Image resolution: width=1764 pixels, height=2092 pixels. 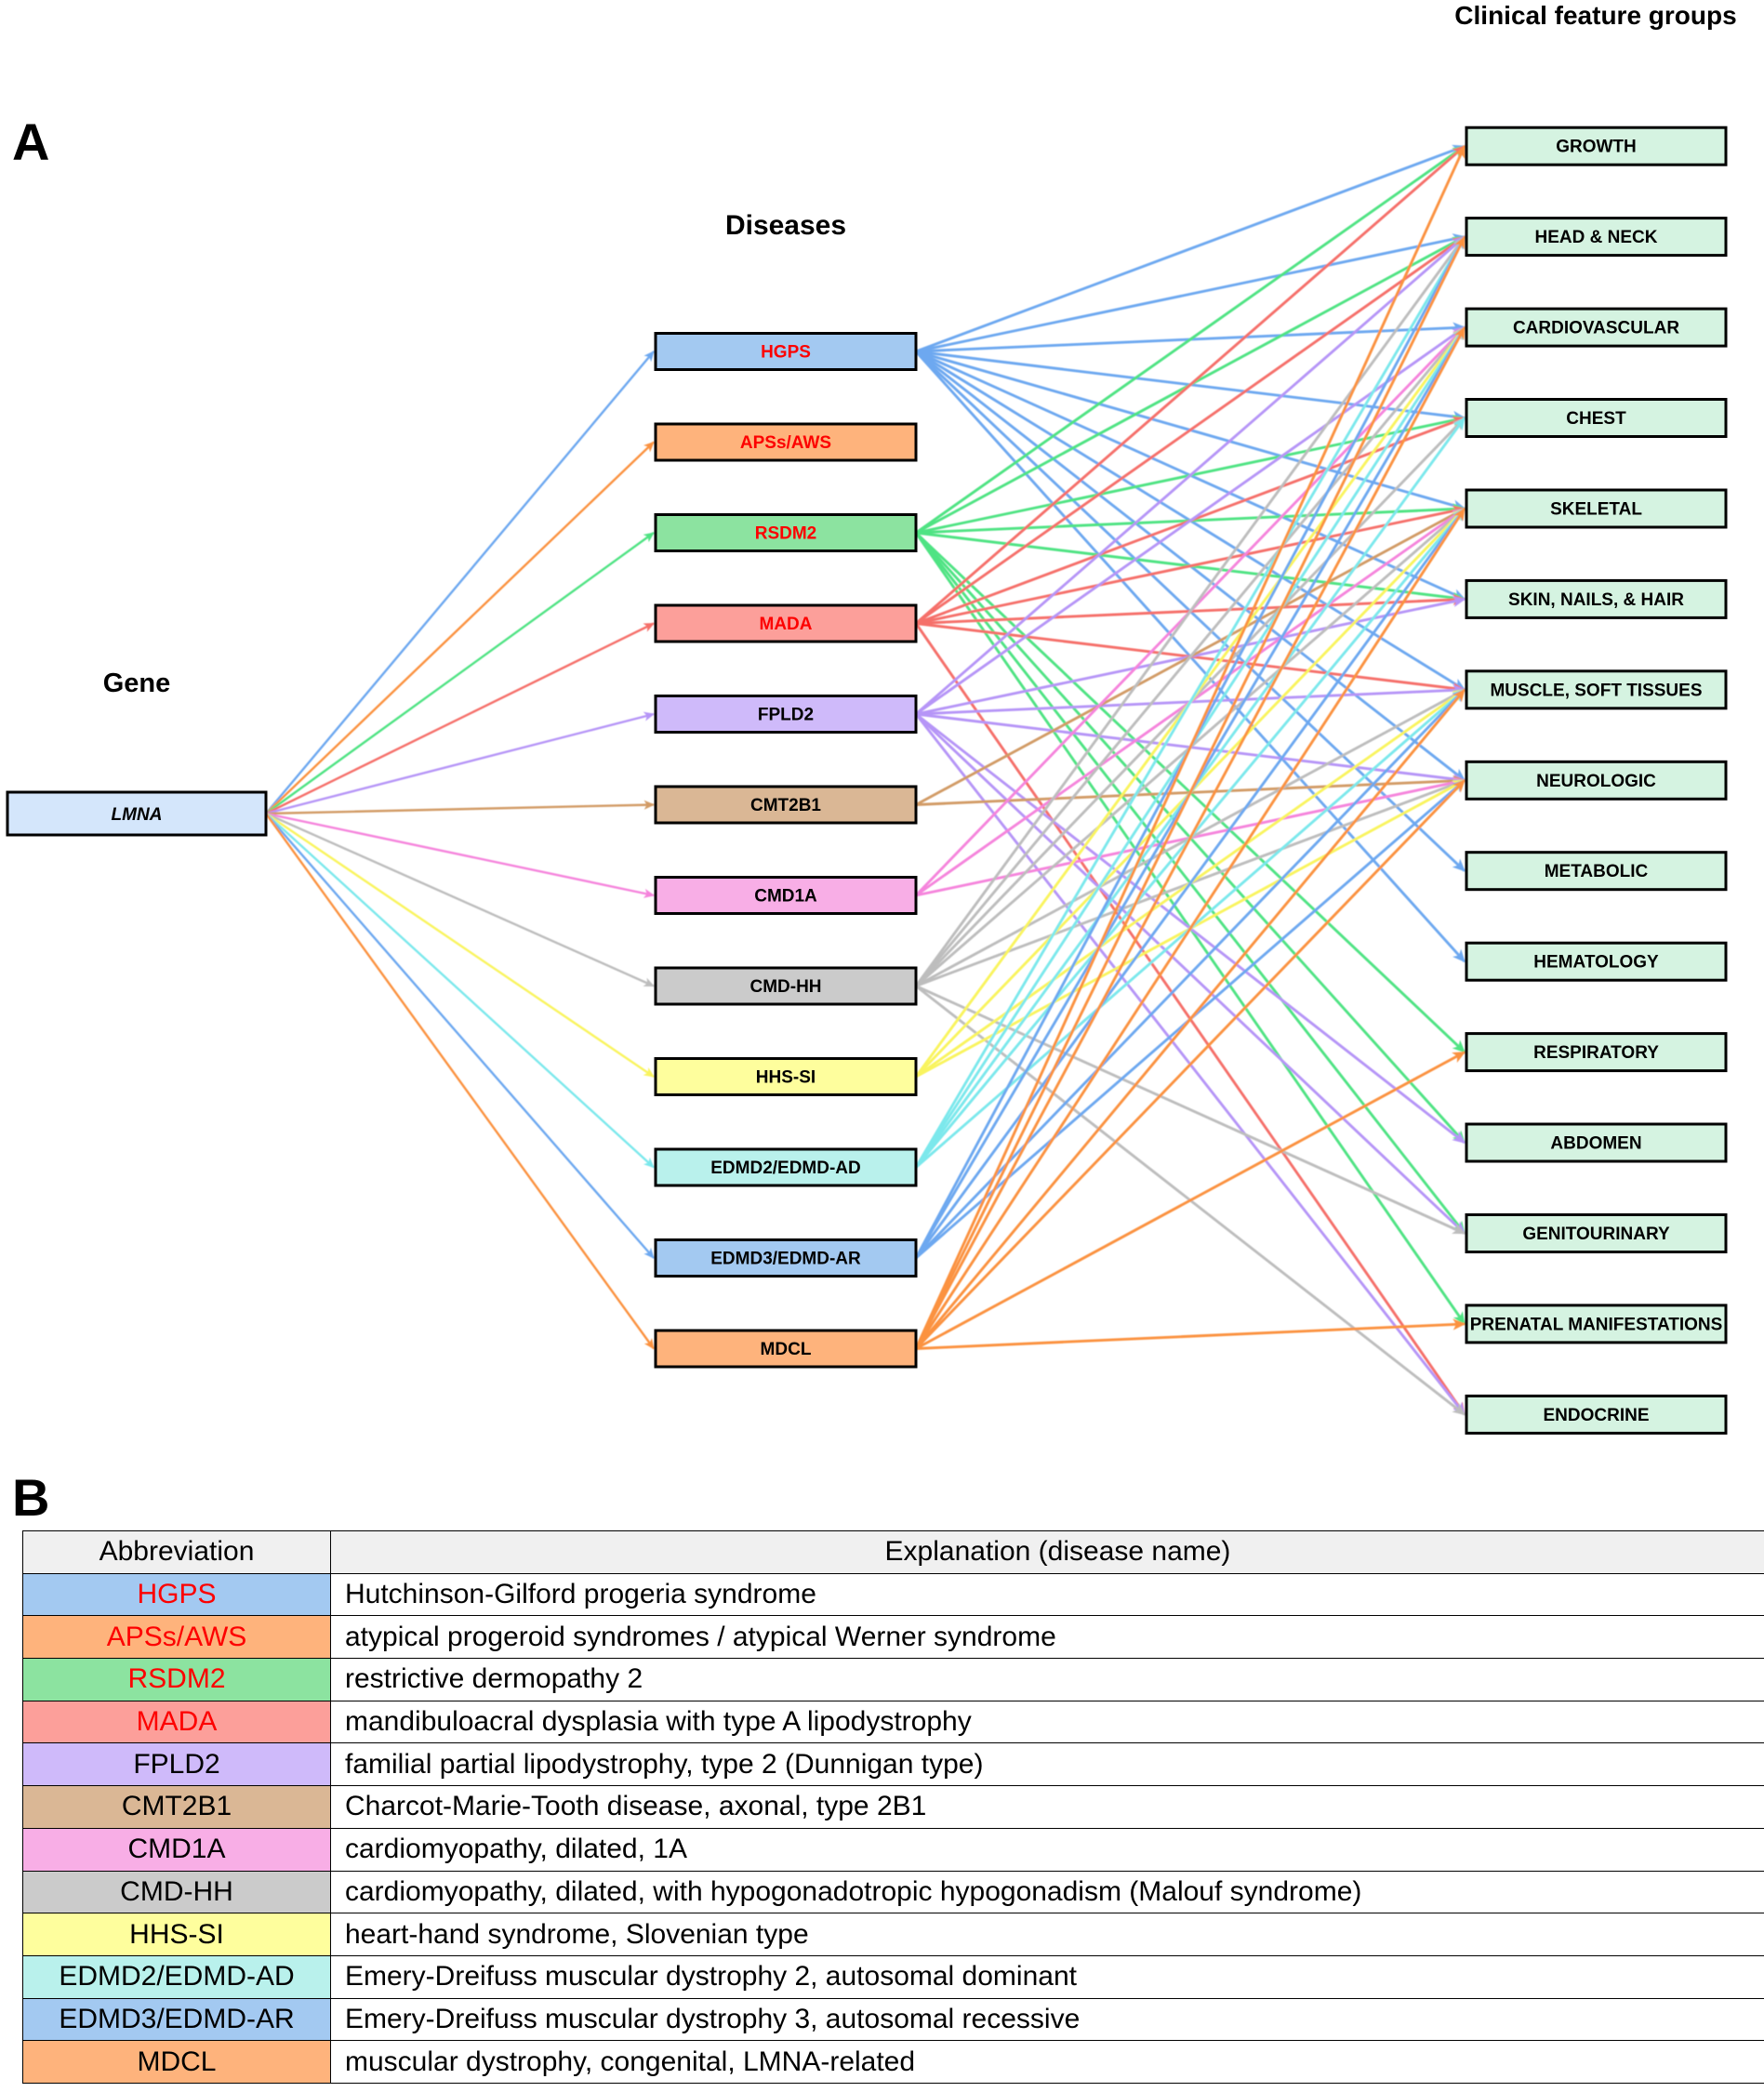 I want to click on svg-text: APSs/AWS, so click(x=785, y=443).